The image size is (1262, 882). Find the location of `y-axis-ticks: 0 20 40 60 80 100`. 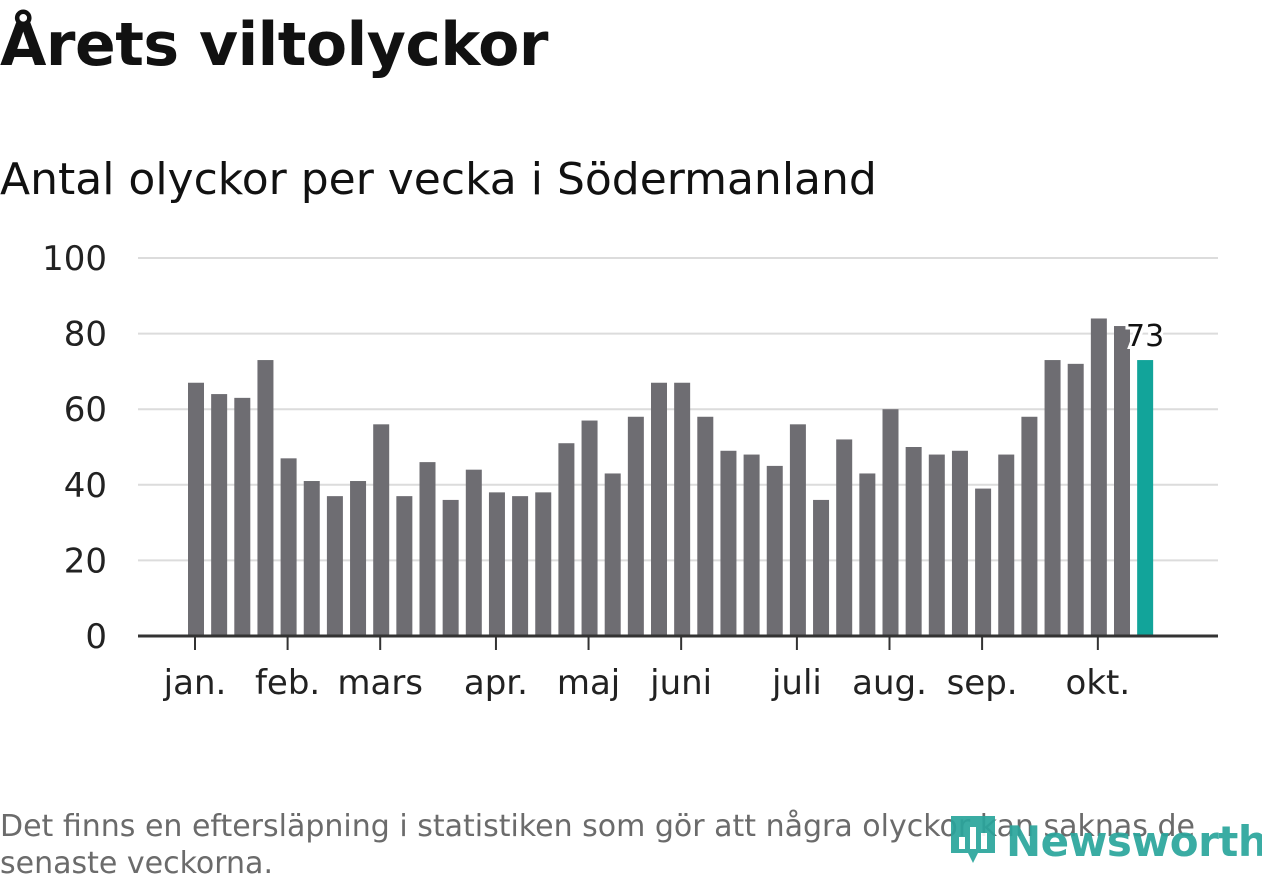

y-axis-ticks: 0 20 40 60 80 100 is located at coordinates (74, 448).